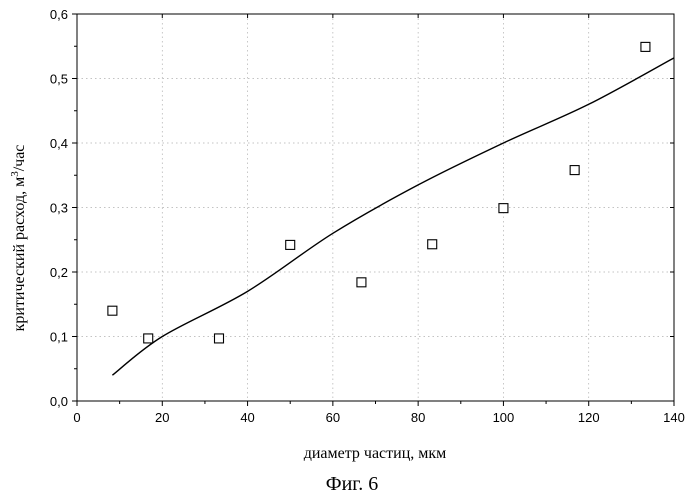 This screenshot has width=693, height=500. Describe the element at coordinates (76, 417) in the screenshot. I see `x-tick-label: 0` at that location.